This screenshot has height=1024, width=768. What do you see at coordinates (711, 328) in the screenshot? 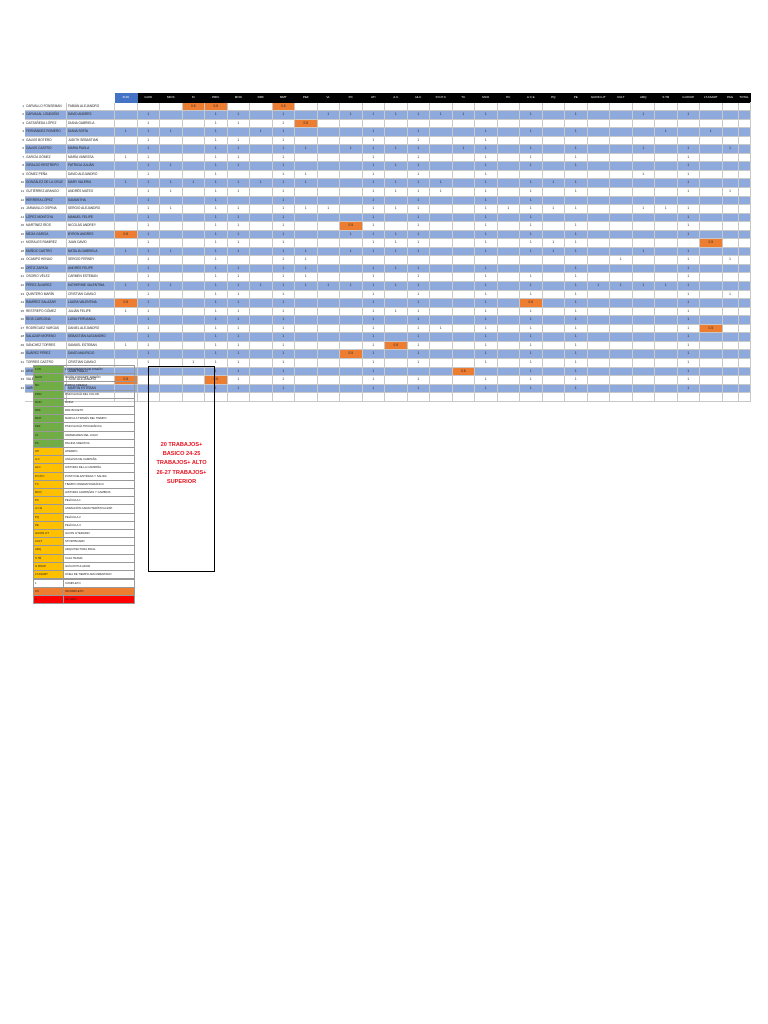
I see `grade-cell: 0.5` at bounding box center [711, 328].